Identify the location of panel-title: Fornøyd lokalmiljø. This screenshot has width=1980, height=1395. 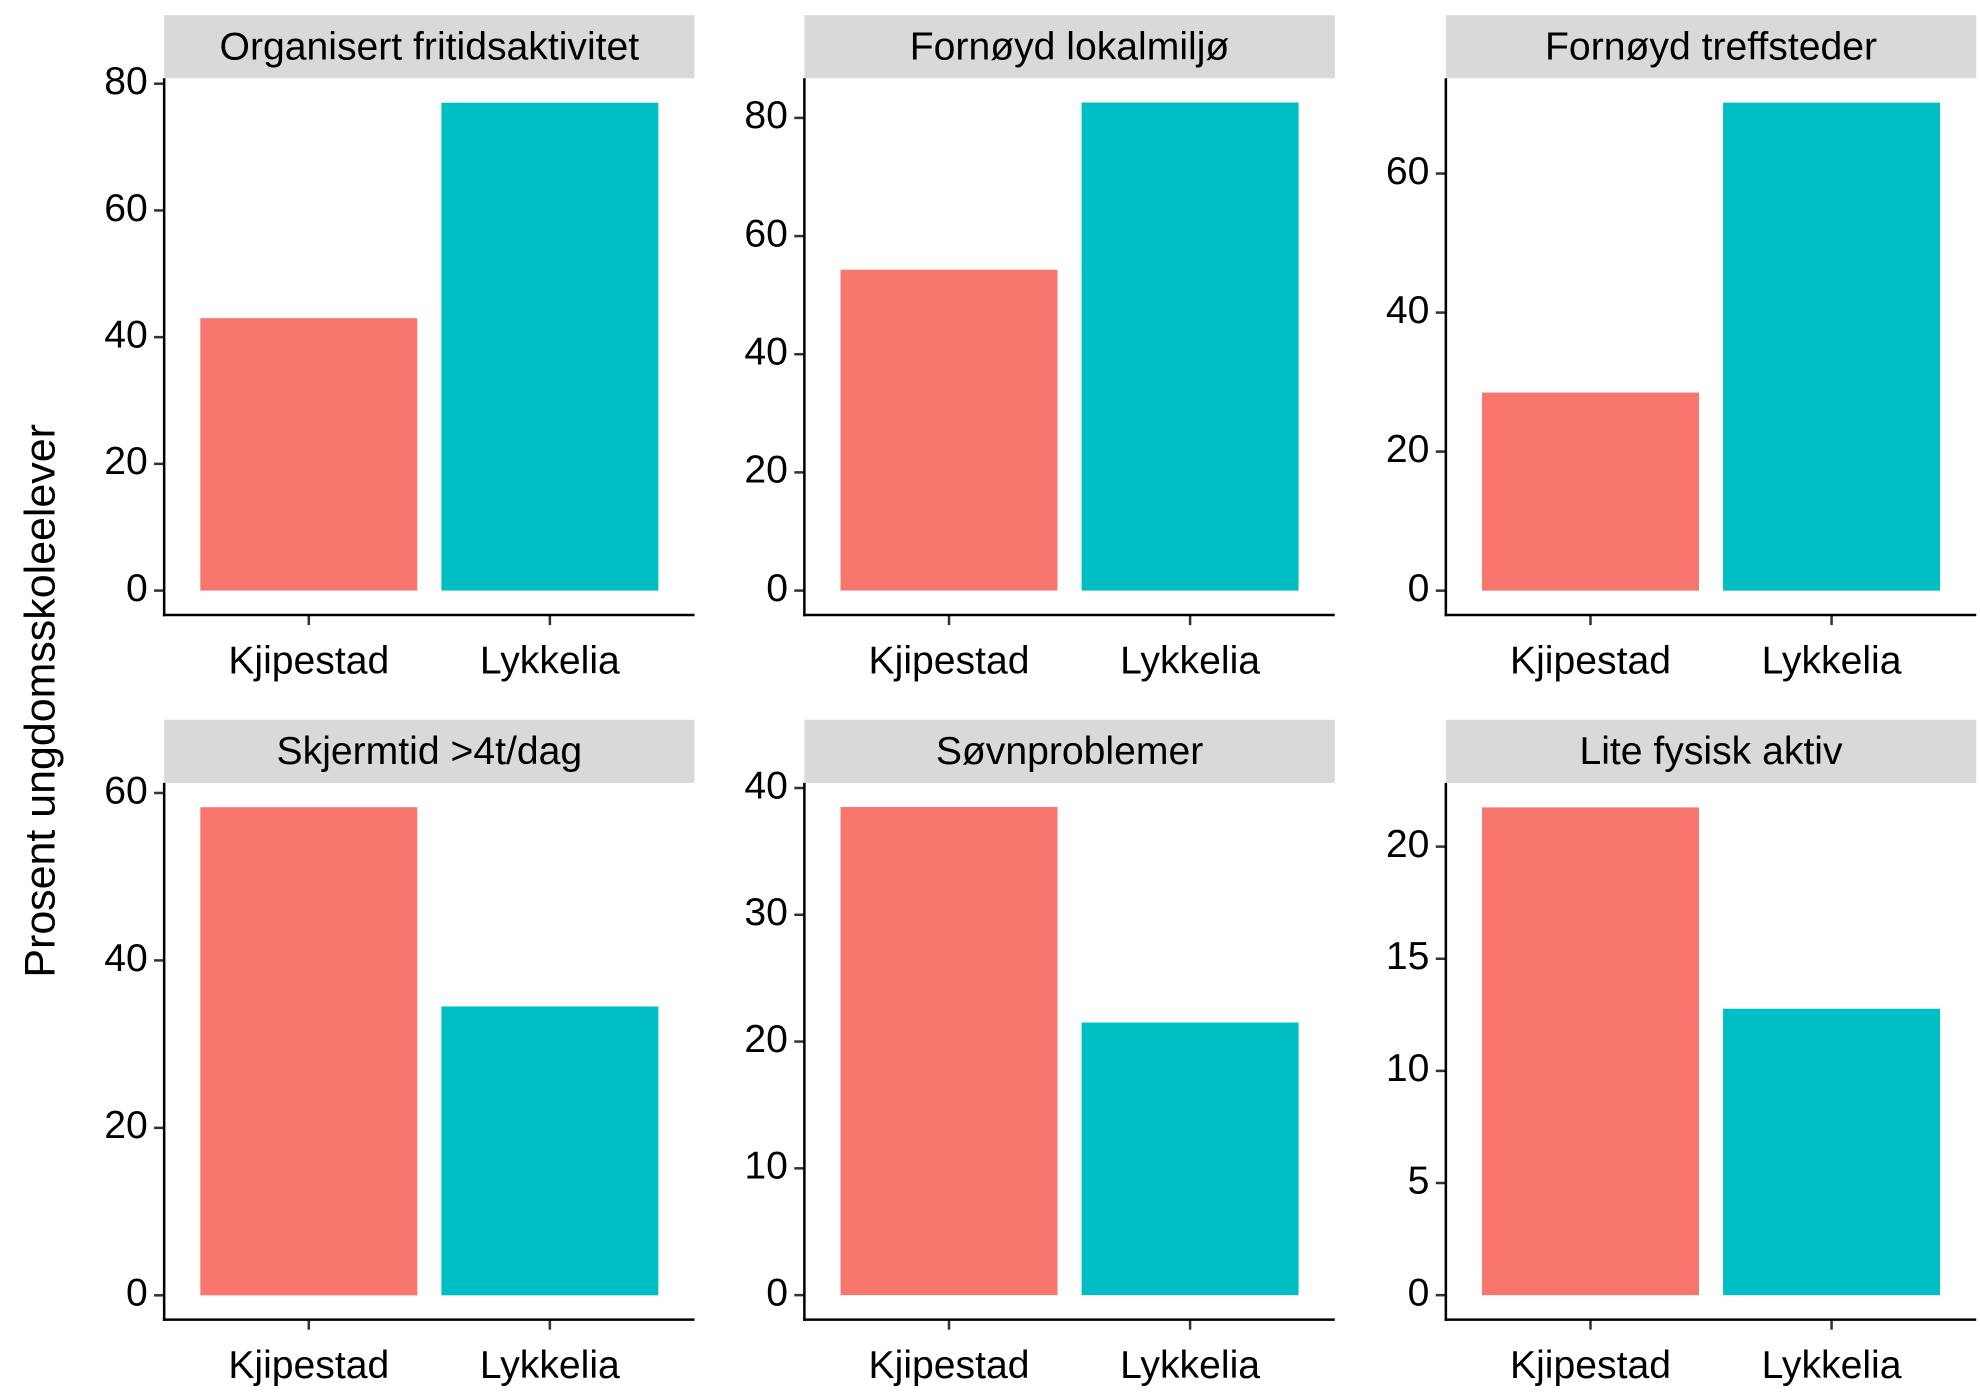
(1070, 47).